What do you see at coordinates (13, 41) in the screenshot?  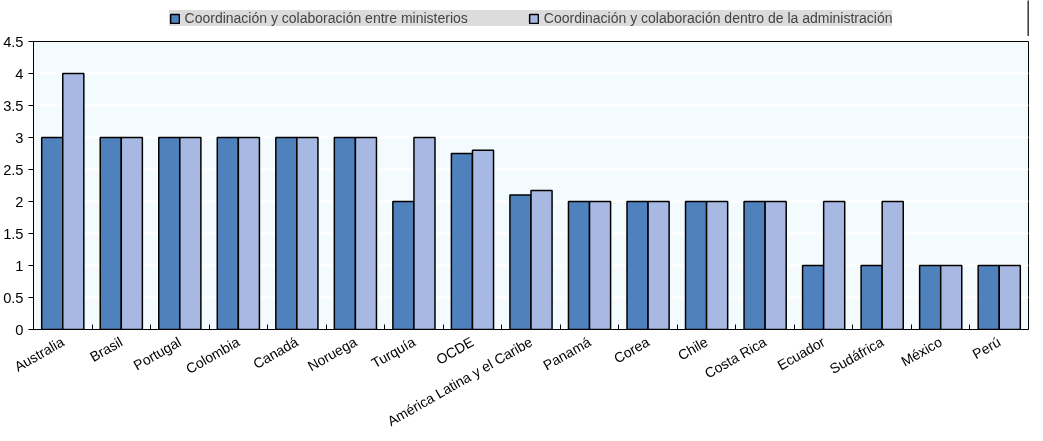 I see `y-tick-label: 4.5` at bounding box center [13, 41].